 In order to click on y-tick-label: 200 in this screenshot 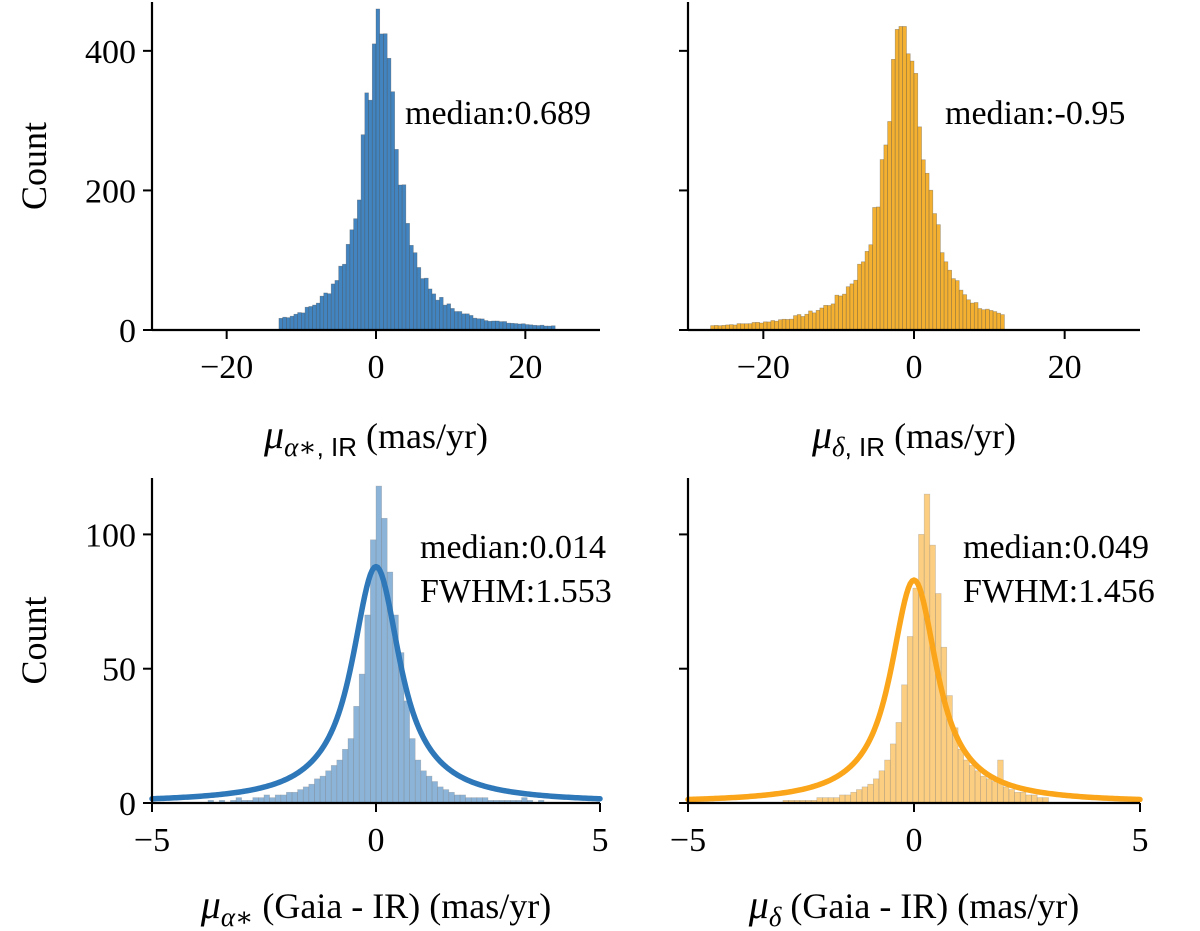, I will do `click(110, 191)`.